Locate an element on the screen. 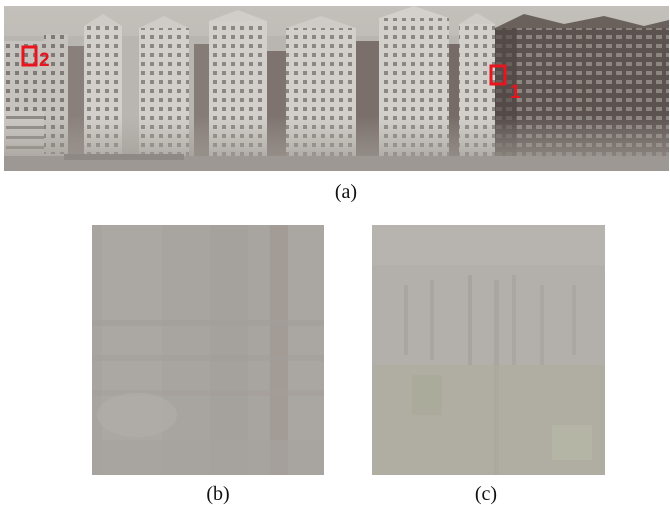 This screenshot has width=670, height=505. marker-label-2: 2 is located at coordinates (44, 60).